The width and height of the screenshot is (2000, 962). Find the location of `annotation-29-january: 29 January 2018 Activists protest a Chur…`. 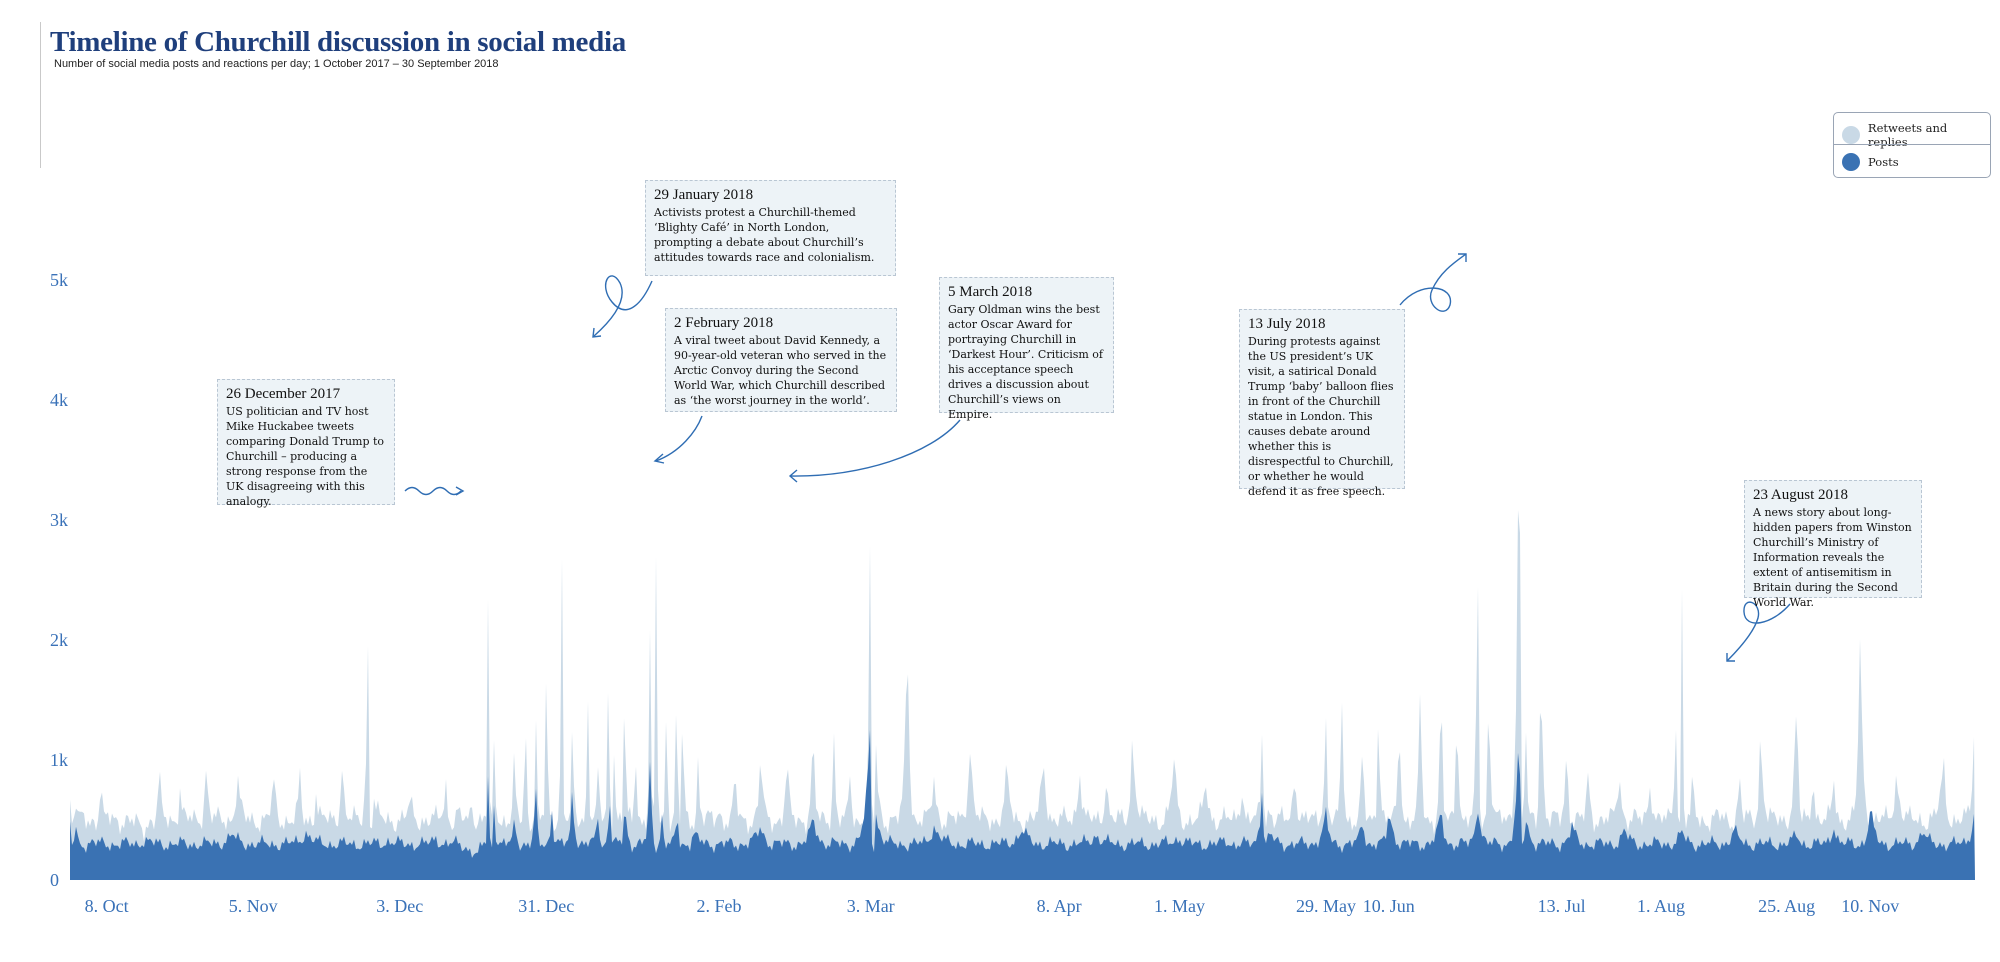

annotation-29-january: 29 January 2018 Activists protest a Chur… is located at coordinates (770, 228).